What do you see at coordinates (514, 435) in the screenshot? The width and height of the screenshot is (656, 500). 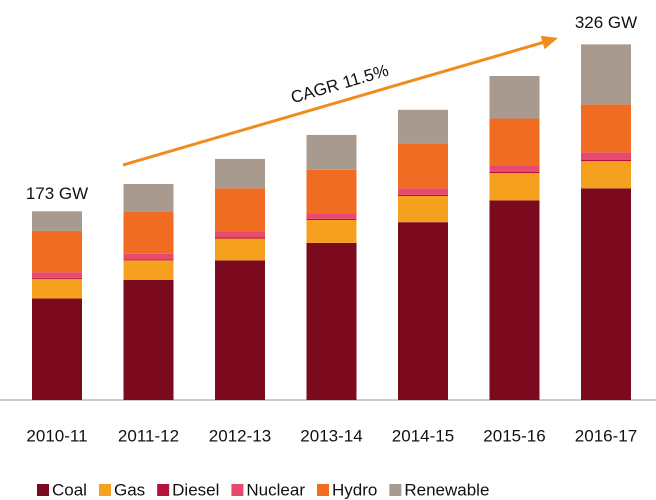 I see `x-tick-label: 2015-16` at bounding box center [514, 435].